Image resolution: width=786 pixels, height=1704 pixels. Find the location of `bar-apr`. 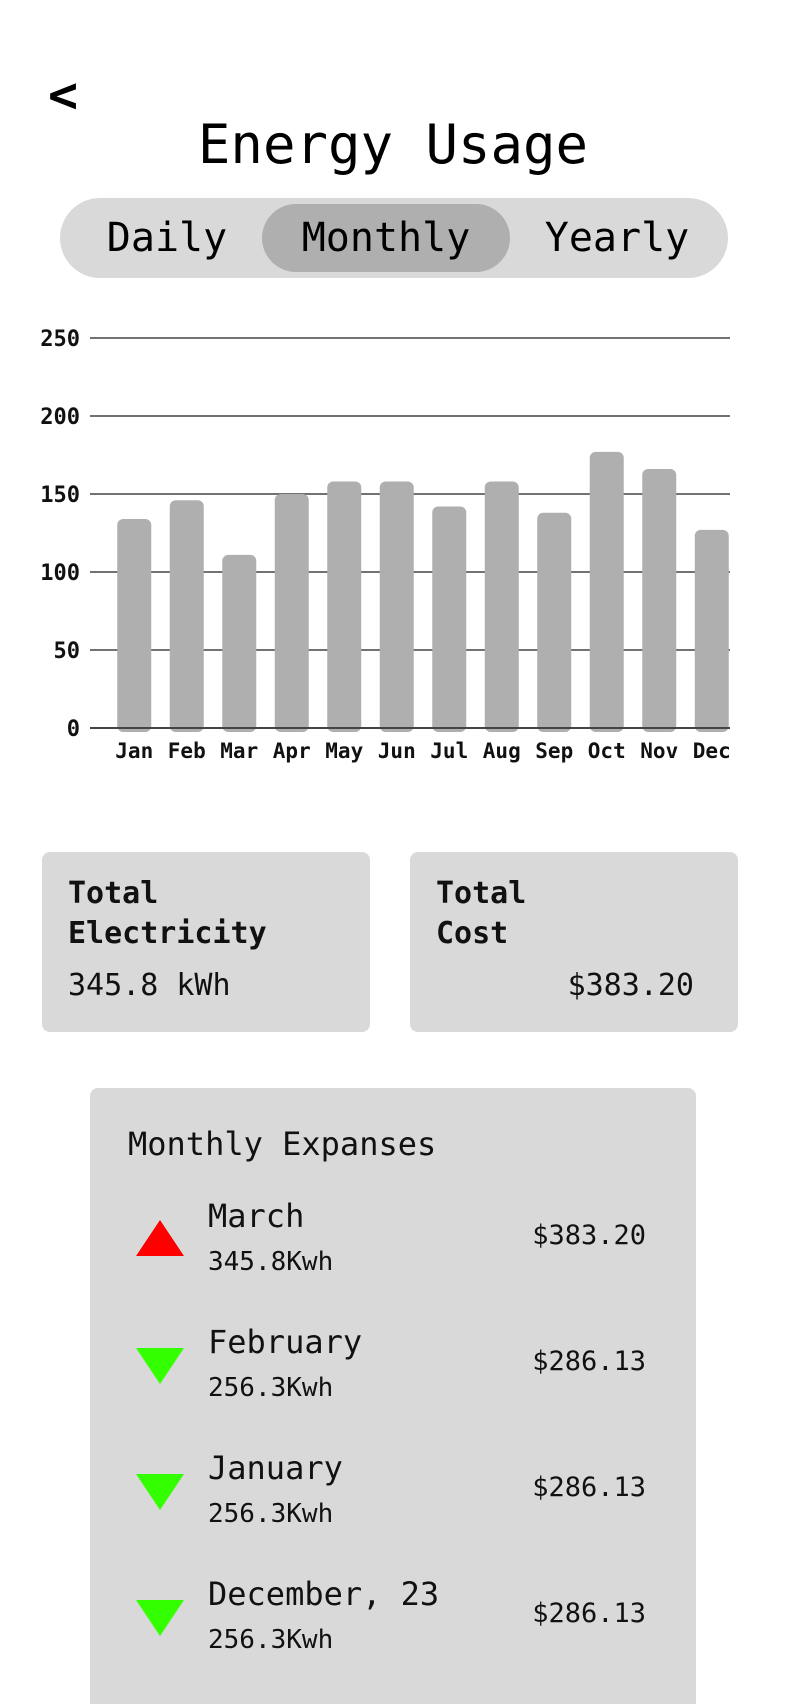

bar-apr is located at coordinates (291, 613).